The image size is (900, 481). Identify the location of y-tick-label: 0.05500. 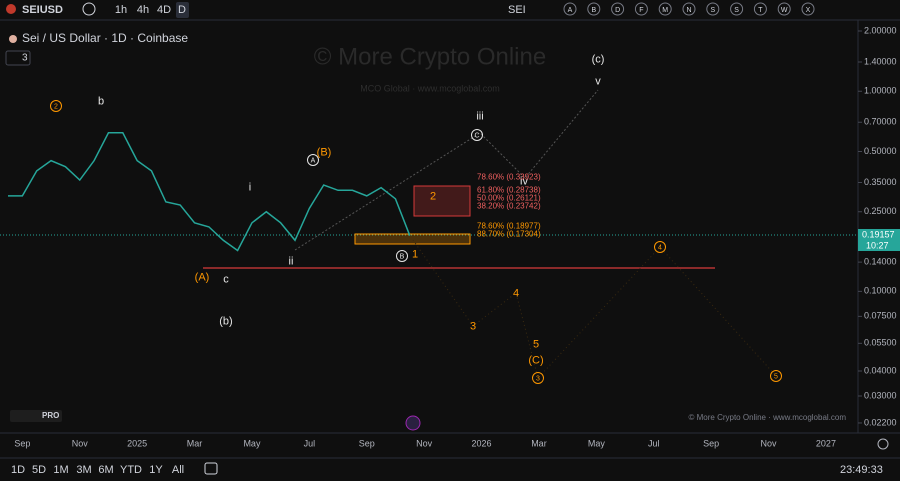
(880, 343).